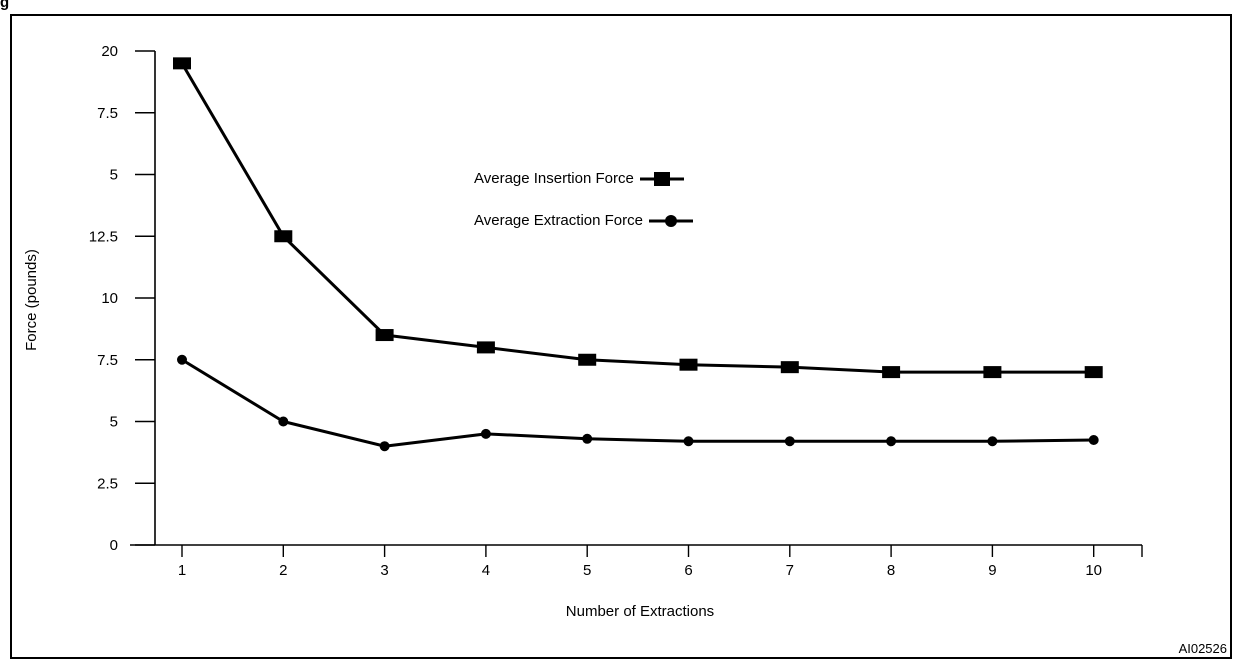 Image resolution: width=1239 pixels, height=662 pixels. I want to click on legend-label-extraction: Average Extraction Force, so click(558, 220).